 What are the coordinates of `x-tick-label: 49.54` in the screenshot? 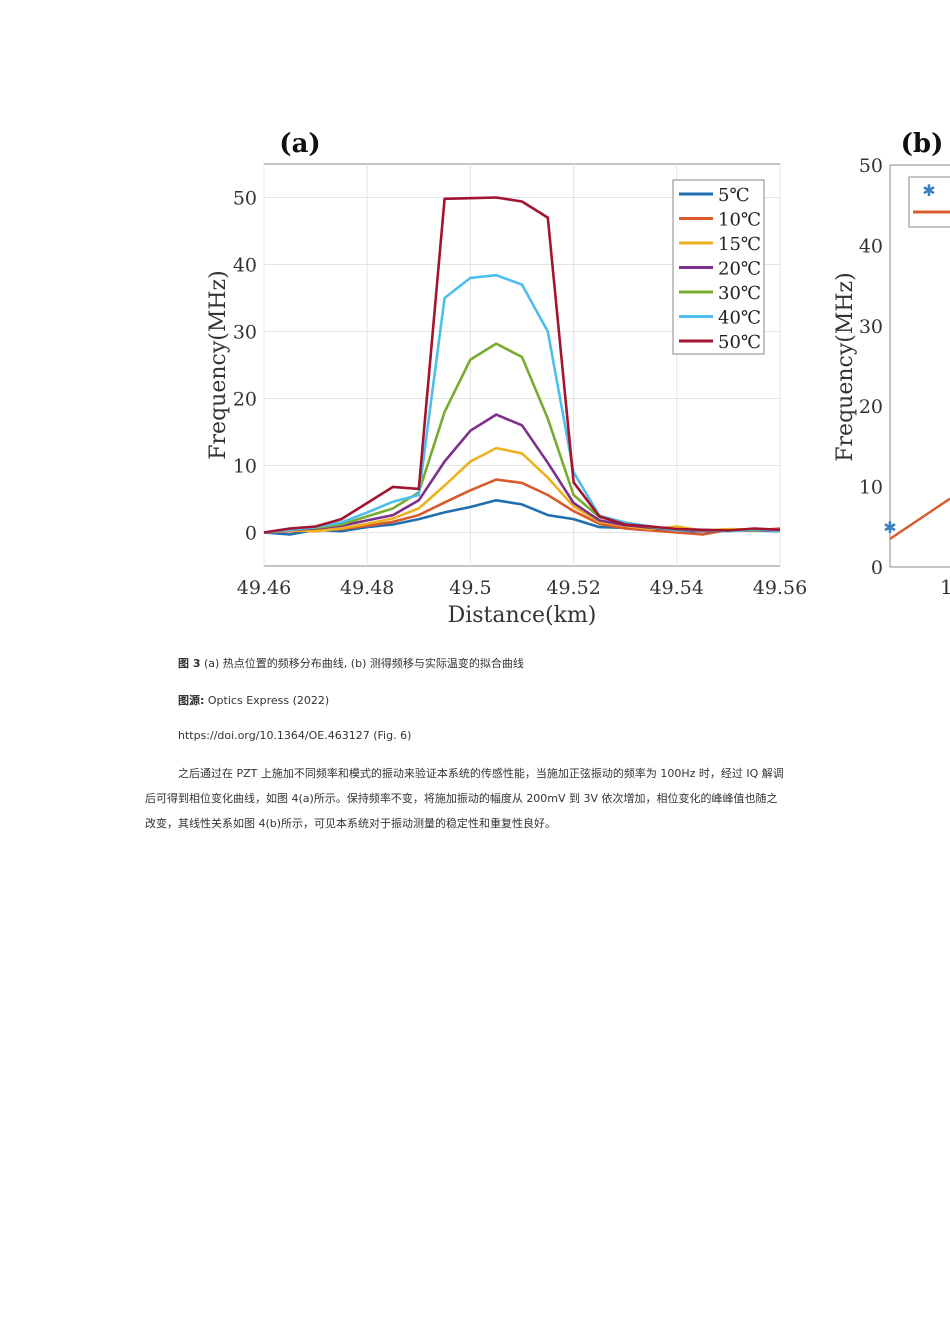 It's located at (677, 588).